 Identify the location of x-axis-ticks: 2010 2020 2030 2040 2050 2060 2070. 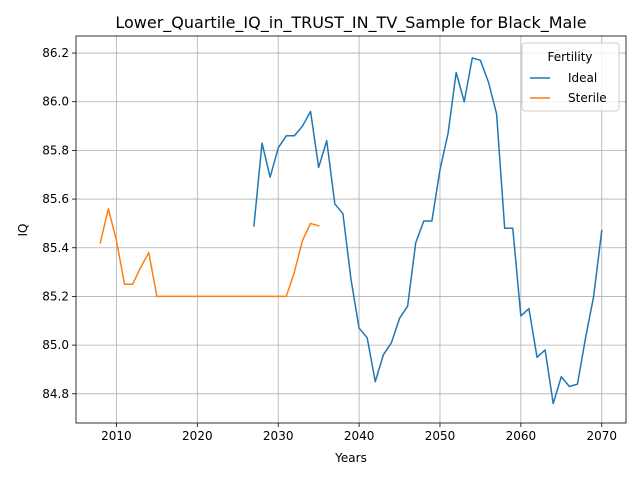
(359, 433).